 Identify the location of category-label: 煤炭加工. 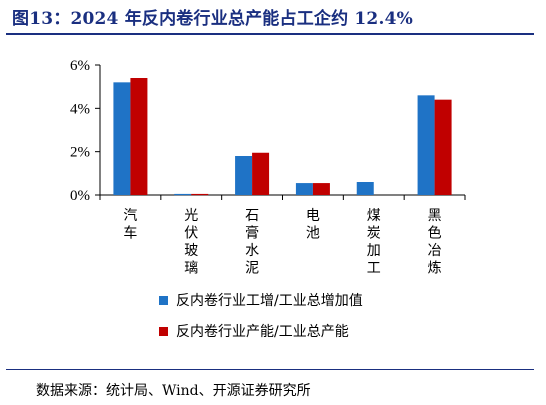
(374, 242).